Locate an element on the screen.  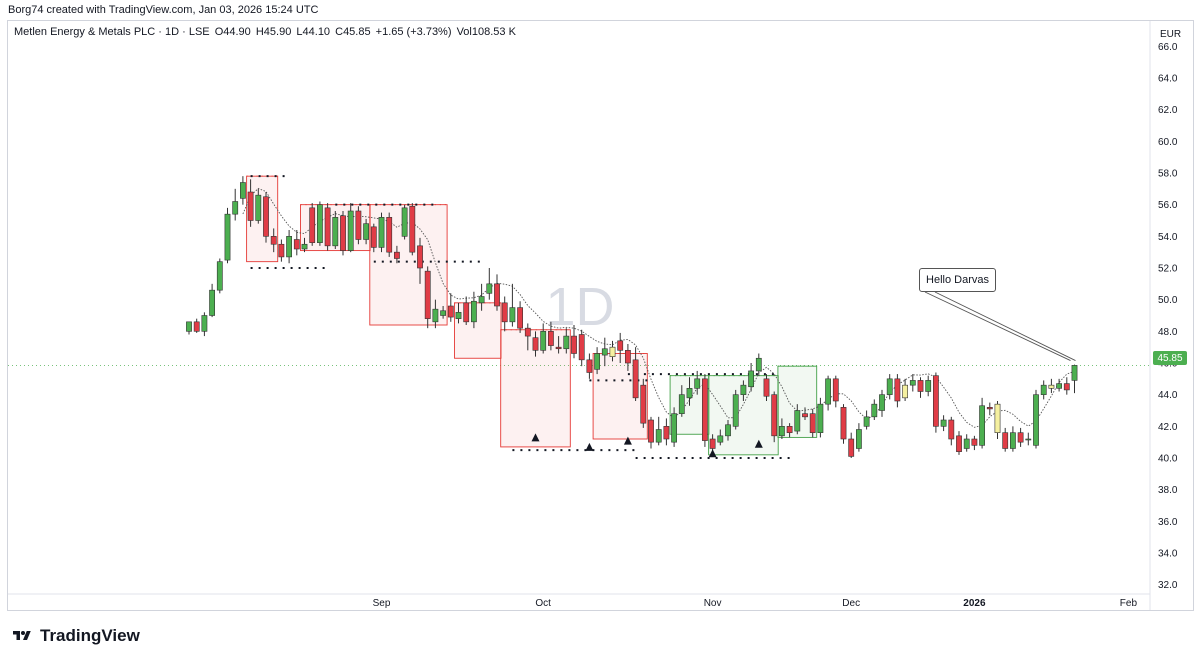
y-tick-label: 52.0 is located at coordinates (1168, 269).